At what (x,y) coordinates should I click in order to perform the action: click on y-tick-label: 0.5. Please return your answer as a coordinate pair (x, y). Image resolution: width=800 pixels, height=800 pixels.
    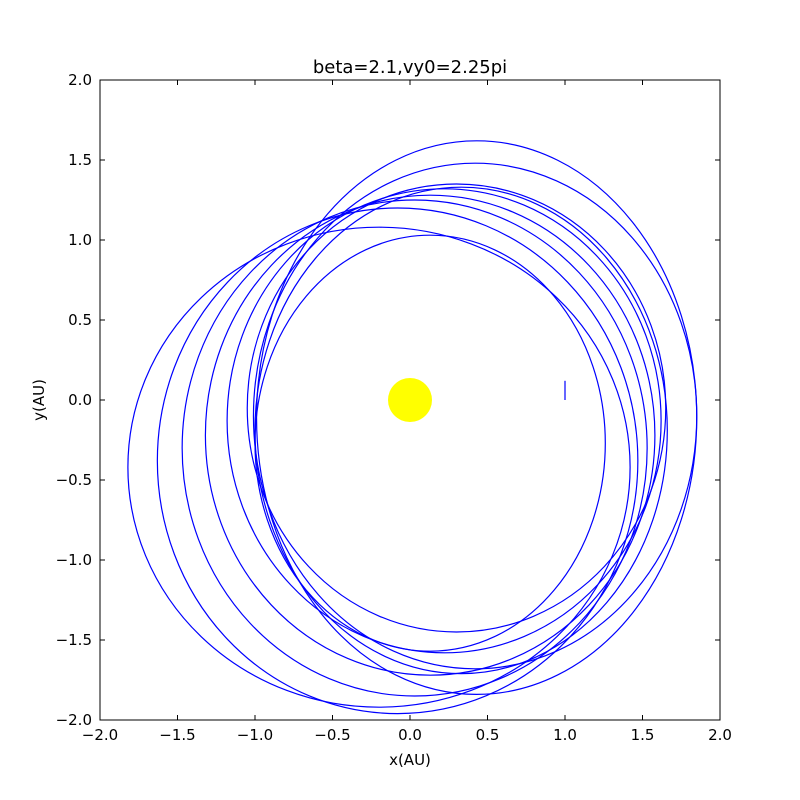
    Looking at the image, I should click on (80, 320).